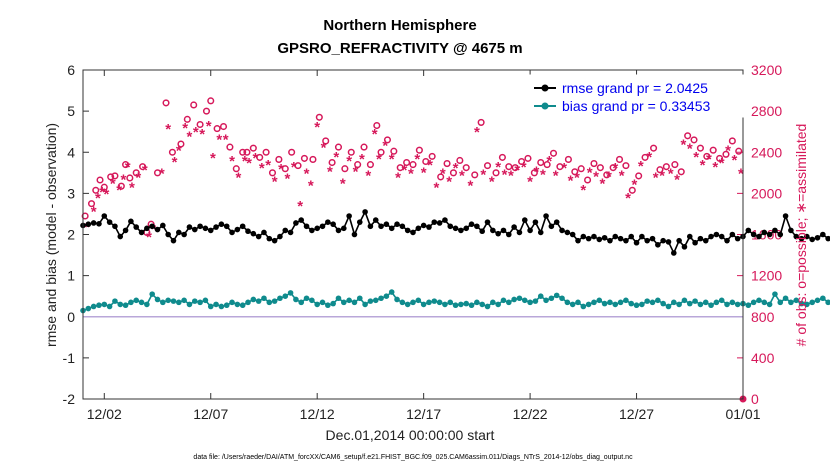  What do you see at coordinates (763, 317) in the screenshot?
I see `y-right-tick-label: 800` at bounding box center [763, 317].